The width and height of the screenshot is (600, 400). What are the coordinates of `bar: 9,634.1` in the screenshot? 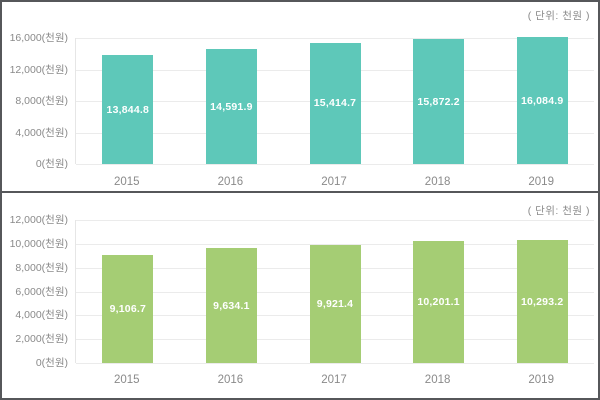 It's located at (231, 305).